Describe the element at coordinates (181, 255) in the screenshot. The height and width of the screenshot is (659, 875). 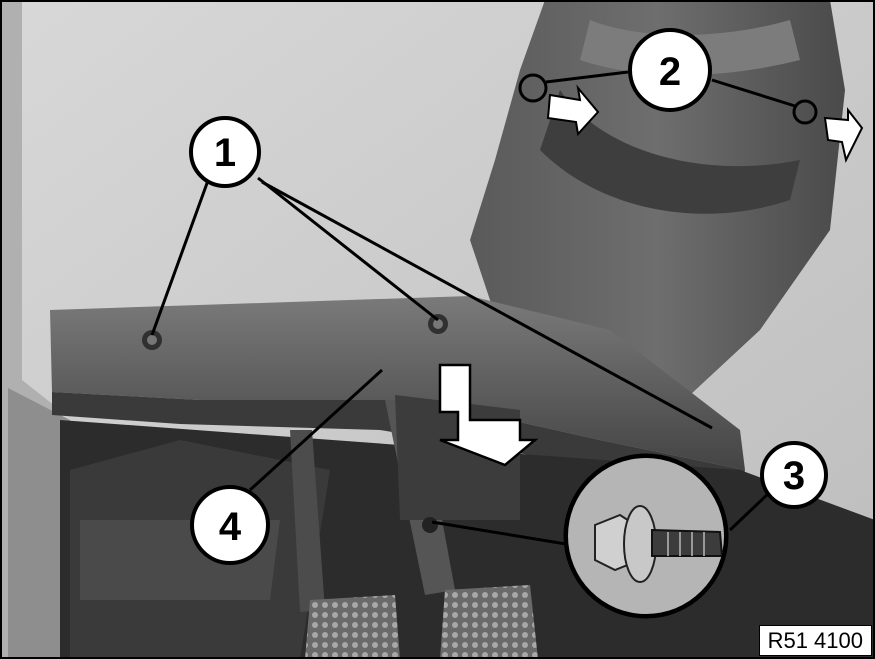
I see `leader-1-a` at that location.